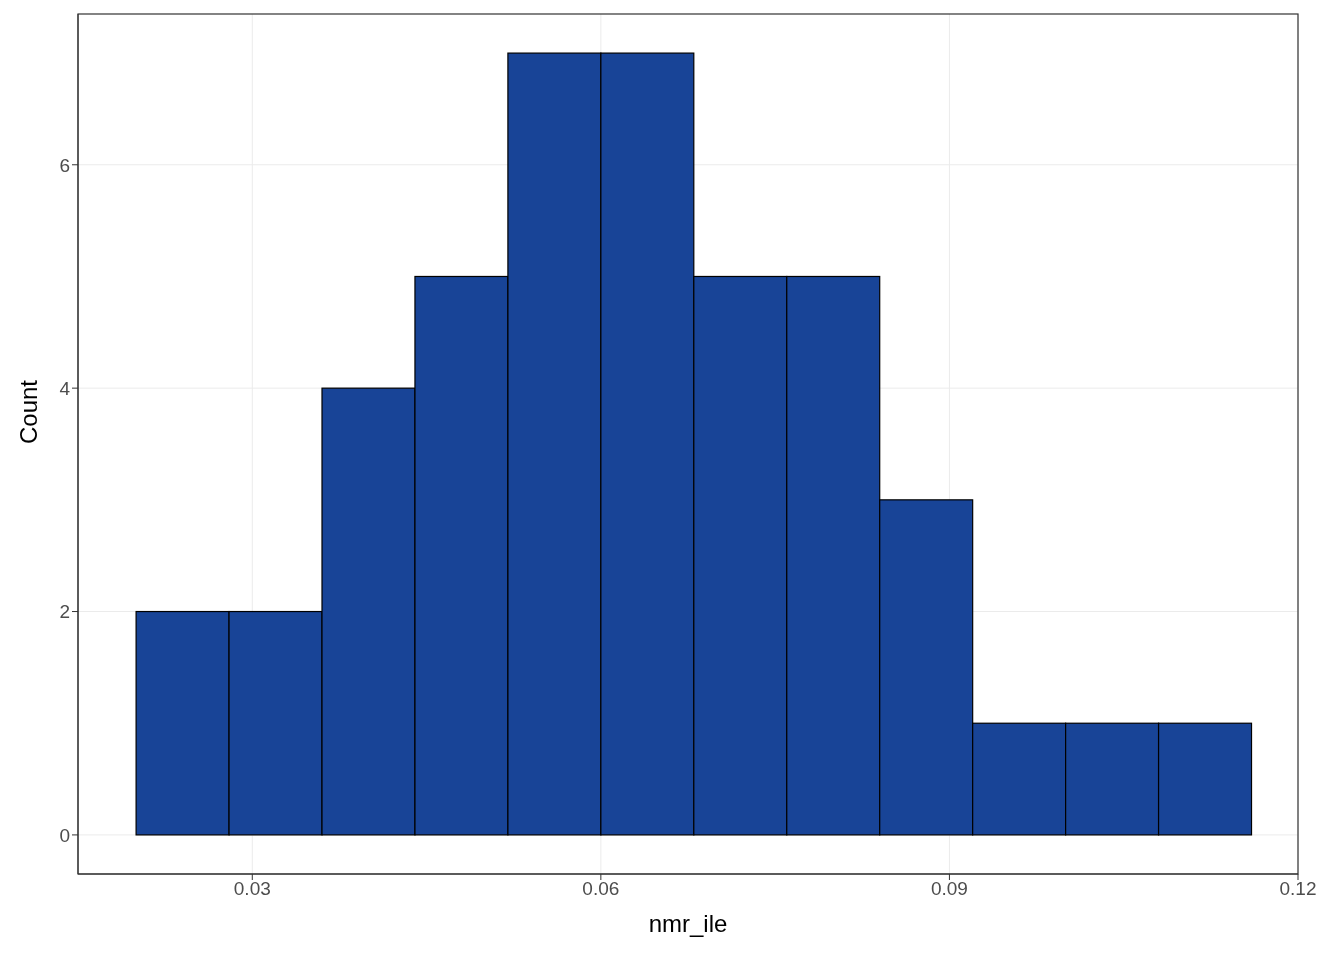  I want to click on y-tick-label: 4, so click(65, 388).